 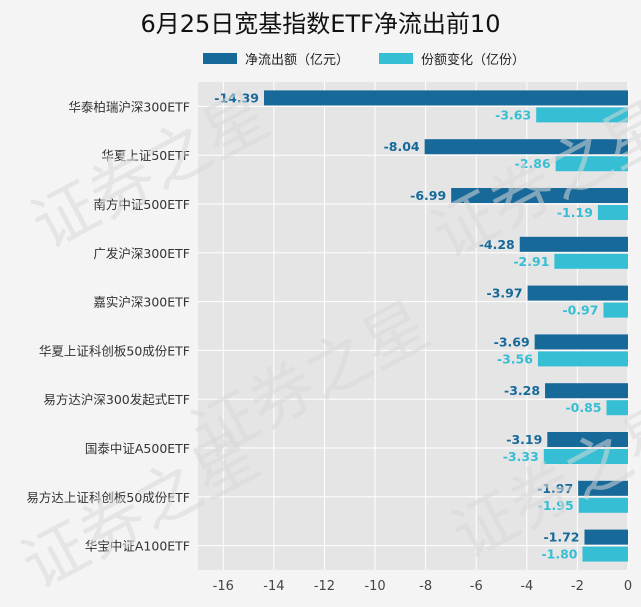 I want to click on data-label: -4.28, so click(x=497, y=244).